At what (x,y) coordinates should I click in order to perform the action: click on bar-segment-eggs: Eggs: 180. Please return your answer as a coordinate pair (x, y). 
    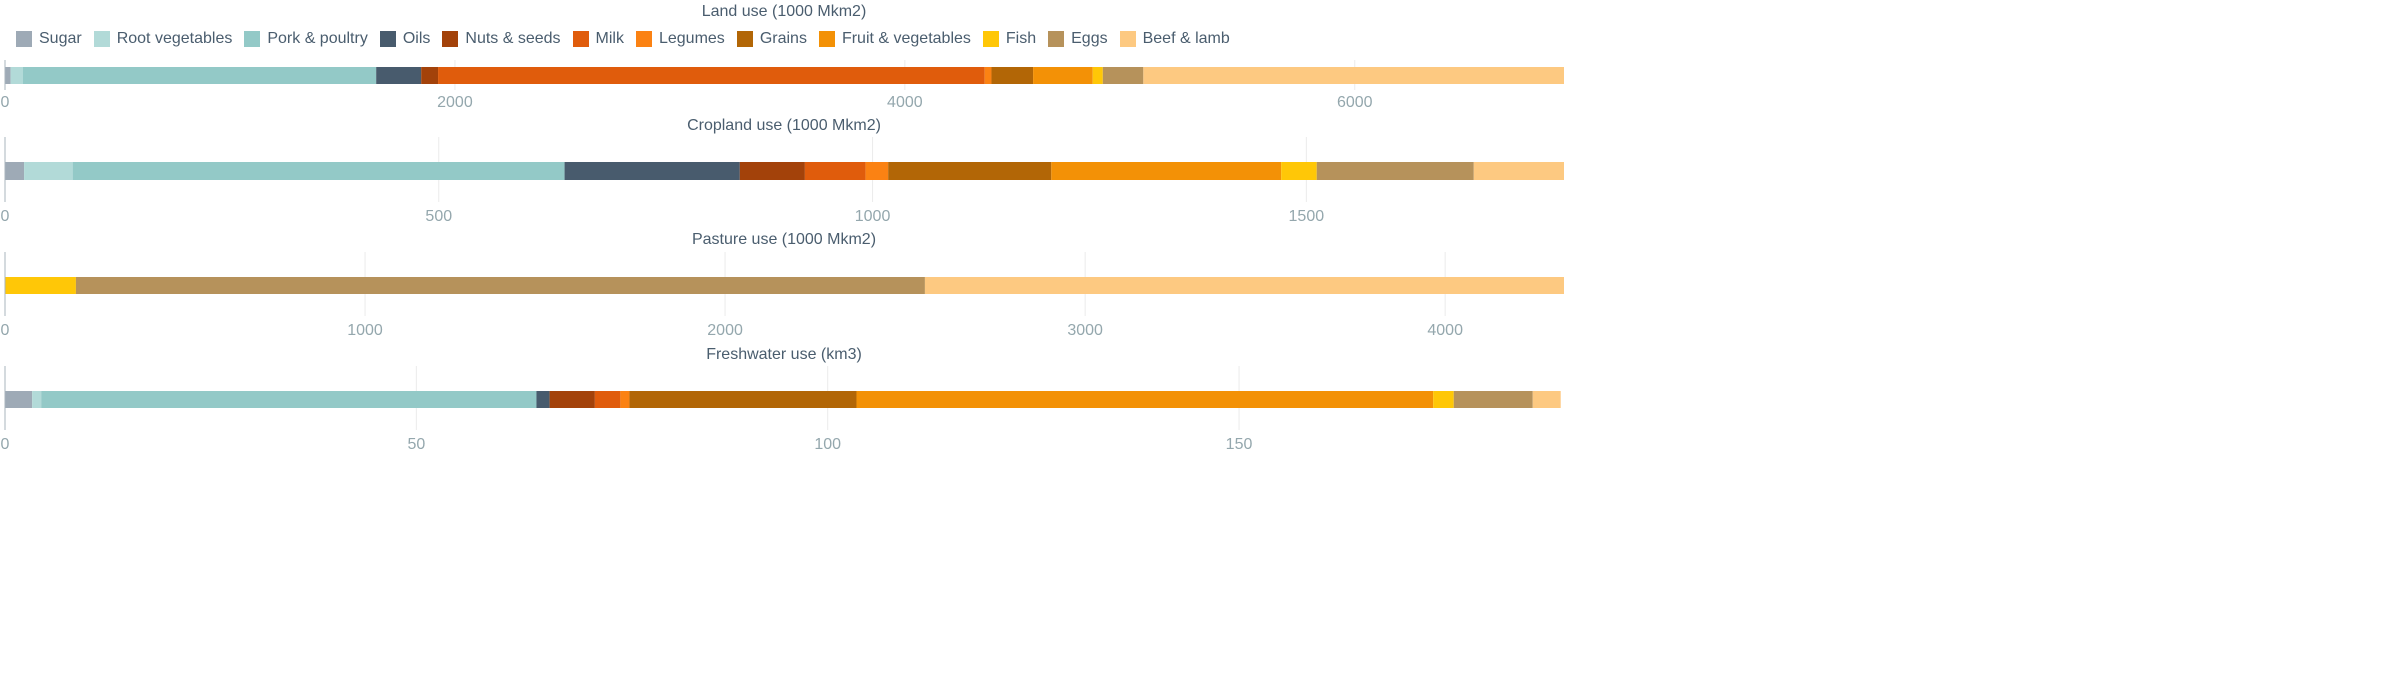
    Looking at the image, I should click on (1123, 75).